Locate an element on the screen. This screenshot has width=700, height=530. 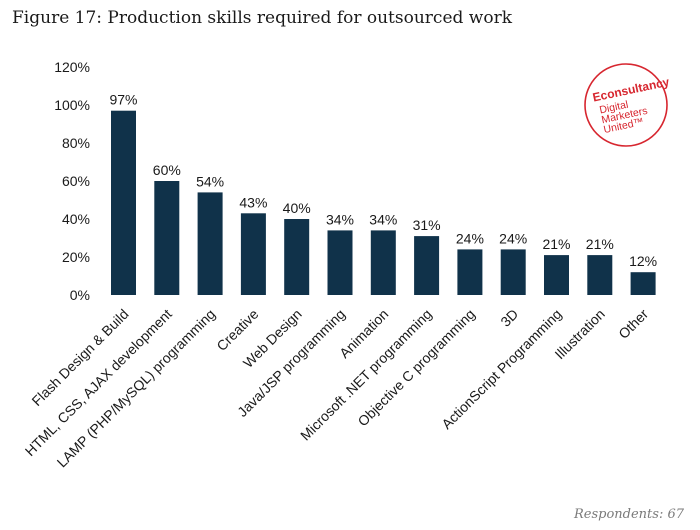
value-label: 54% is located at coordinates (210, 181).